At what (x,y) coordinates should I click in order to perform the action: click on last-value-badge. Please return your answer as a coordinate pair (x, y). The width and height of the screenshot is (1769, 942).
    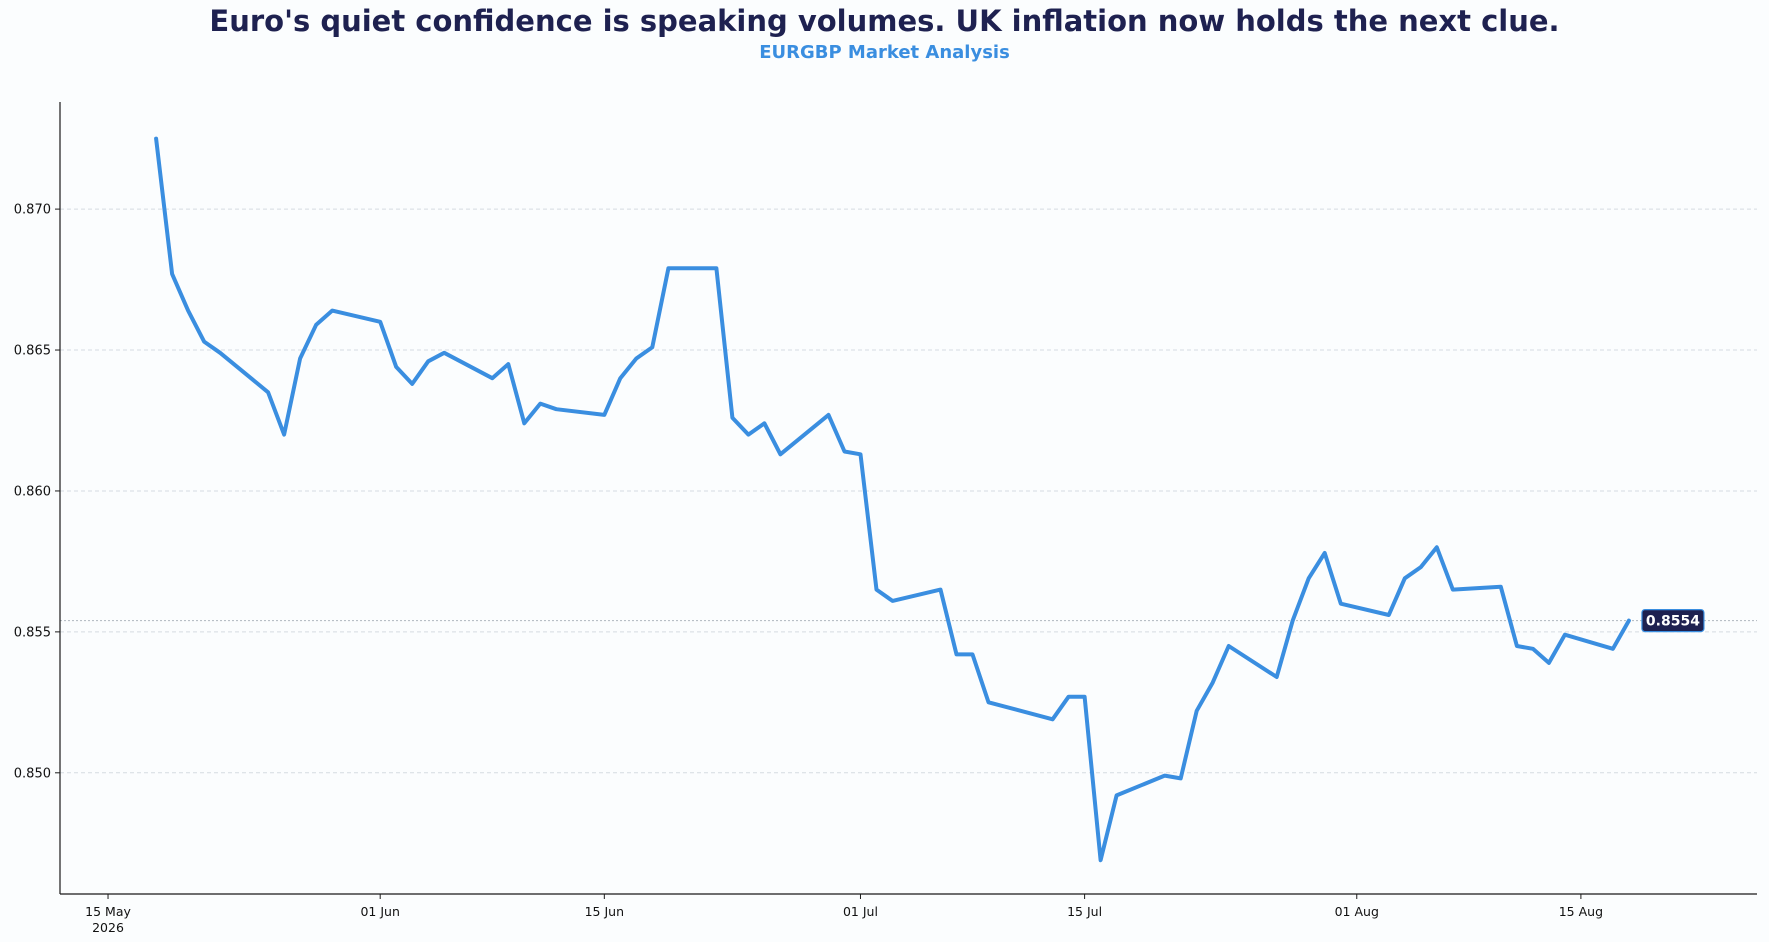
    Looking at the image, I should click on (1673, 621).